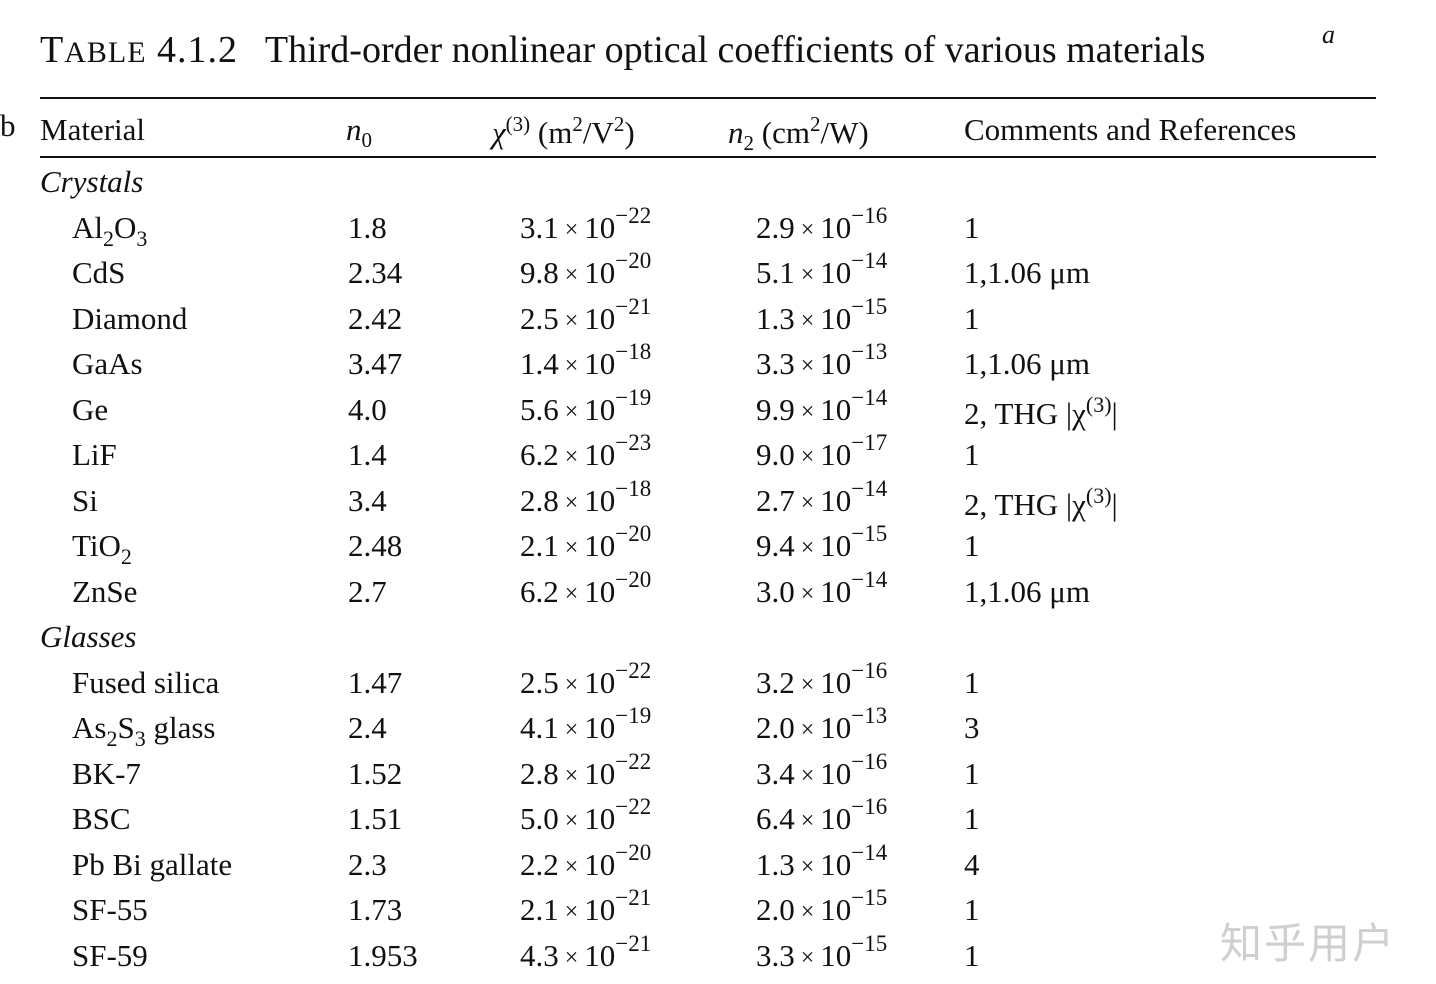 This screenshot has width=1436, height=984. Describe the element at coordinates (1041, 411) in the screenshot. I see `comment-cell: 2, THG |χ(3)|` at that location.